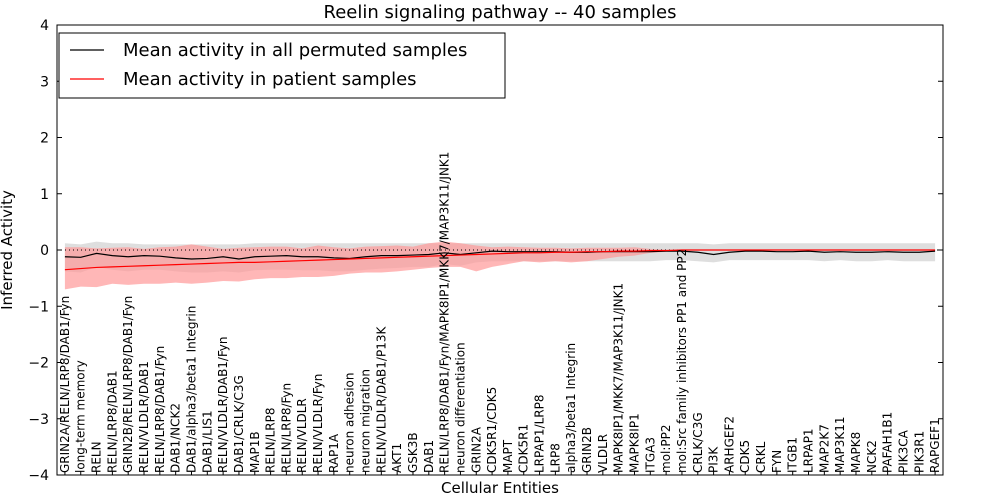 This screenshot has width=1000, height=500. I want to click on y-axis-title: Inferred Activity, so click(8, 250).